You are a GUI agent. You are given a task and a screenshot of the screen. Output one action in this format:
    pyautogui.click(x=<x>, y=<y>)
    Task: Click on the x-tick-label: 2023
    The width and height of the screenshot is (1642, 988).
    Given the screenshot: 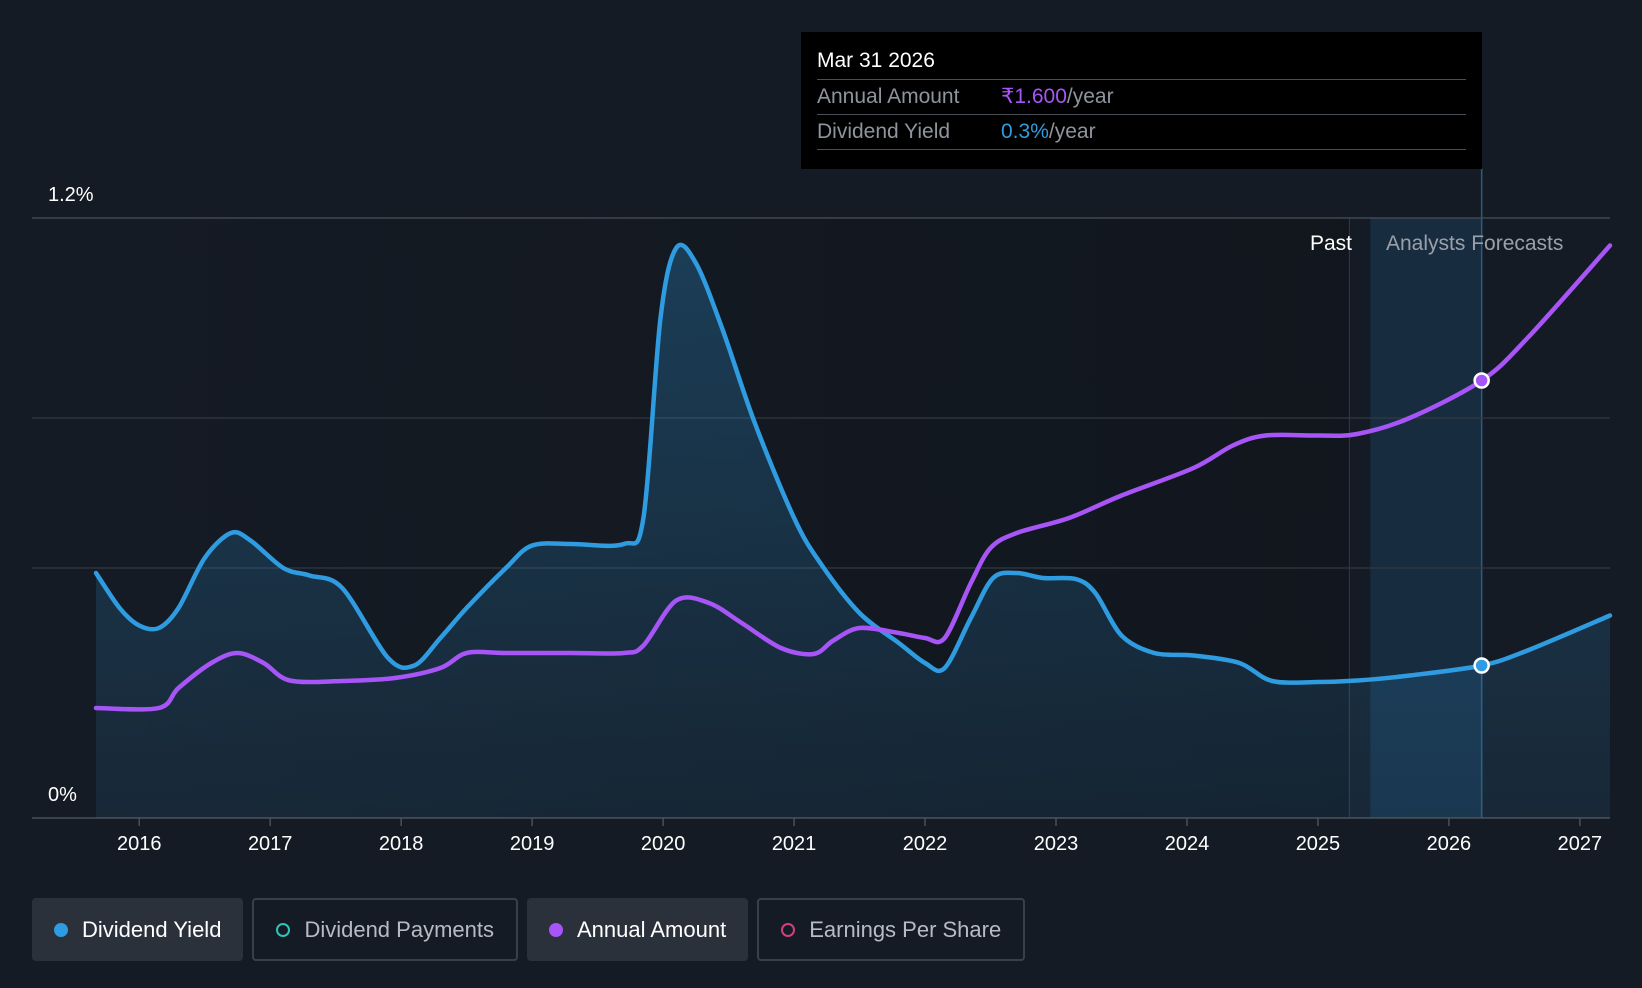 What is the action you would take?
    pyautogui.click(x=1056, y=844)
    